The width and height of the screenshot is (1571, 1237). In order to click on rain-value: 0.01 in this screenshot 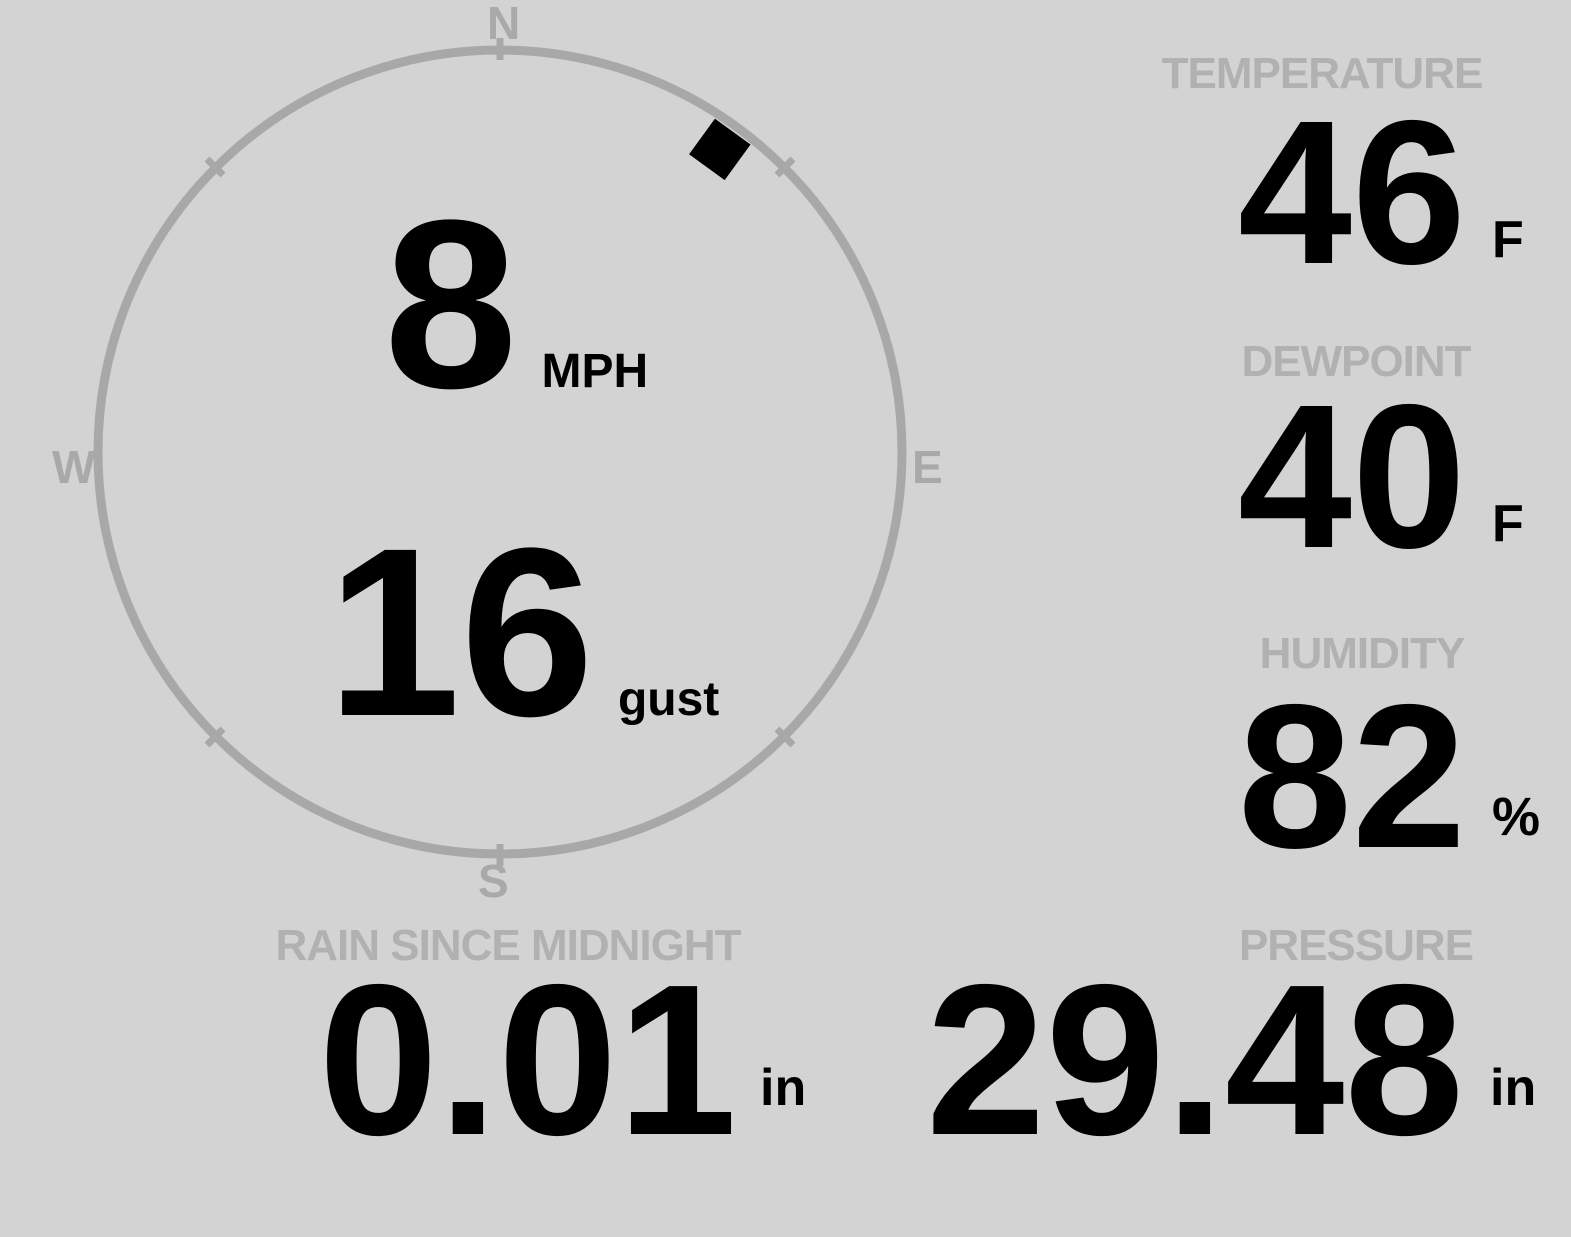, I will do `click(527, 1059)`.